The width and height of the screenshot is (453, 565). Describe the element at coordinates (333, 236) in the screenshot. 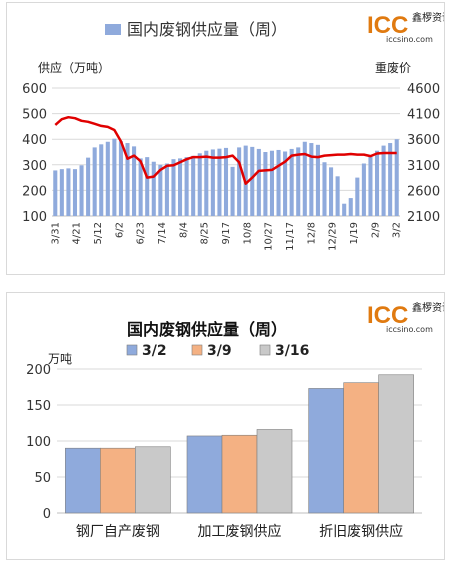

I see `x-tick-label: 12/29` at that location.